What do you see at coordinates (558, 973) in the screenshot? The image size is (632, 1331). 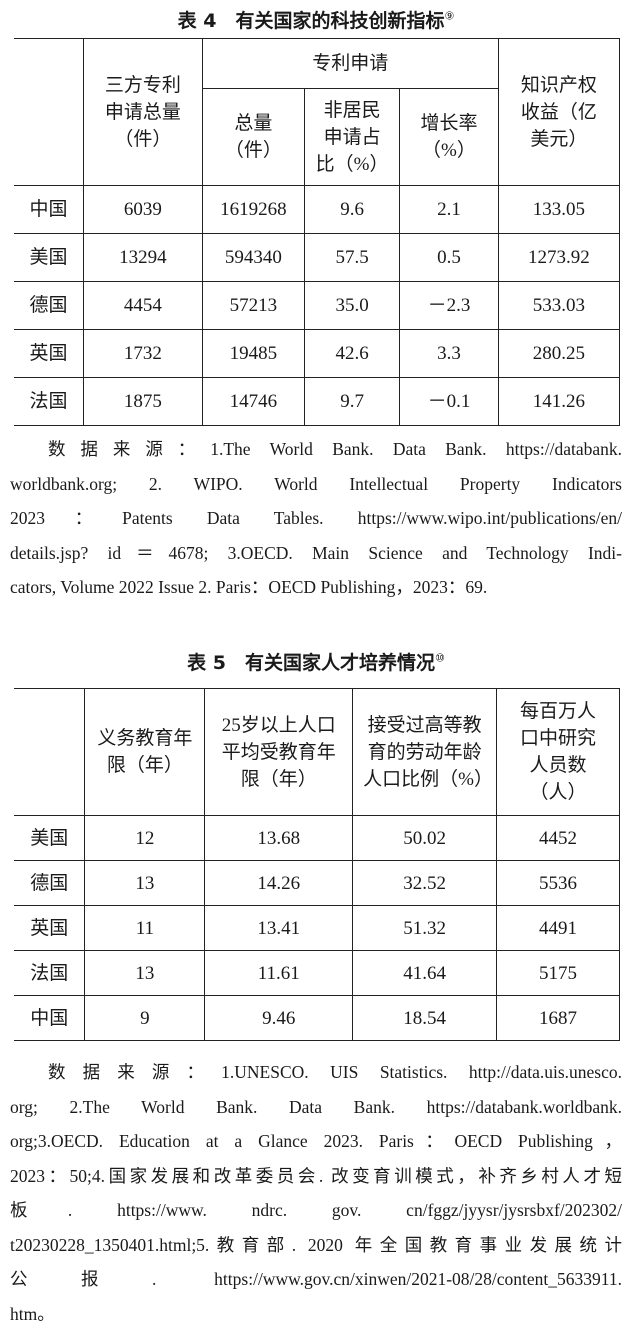 I see `value-cell: 5175` at bounding box center [558, 973].